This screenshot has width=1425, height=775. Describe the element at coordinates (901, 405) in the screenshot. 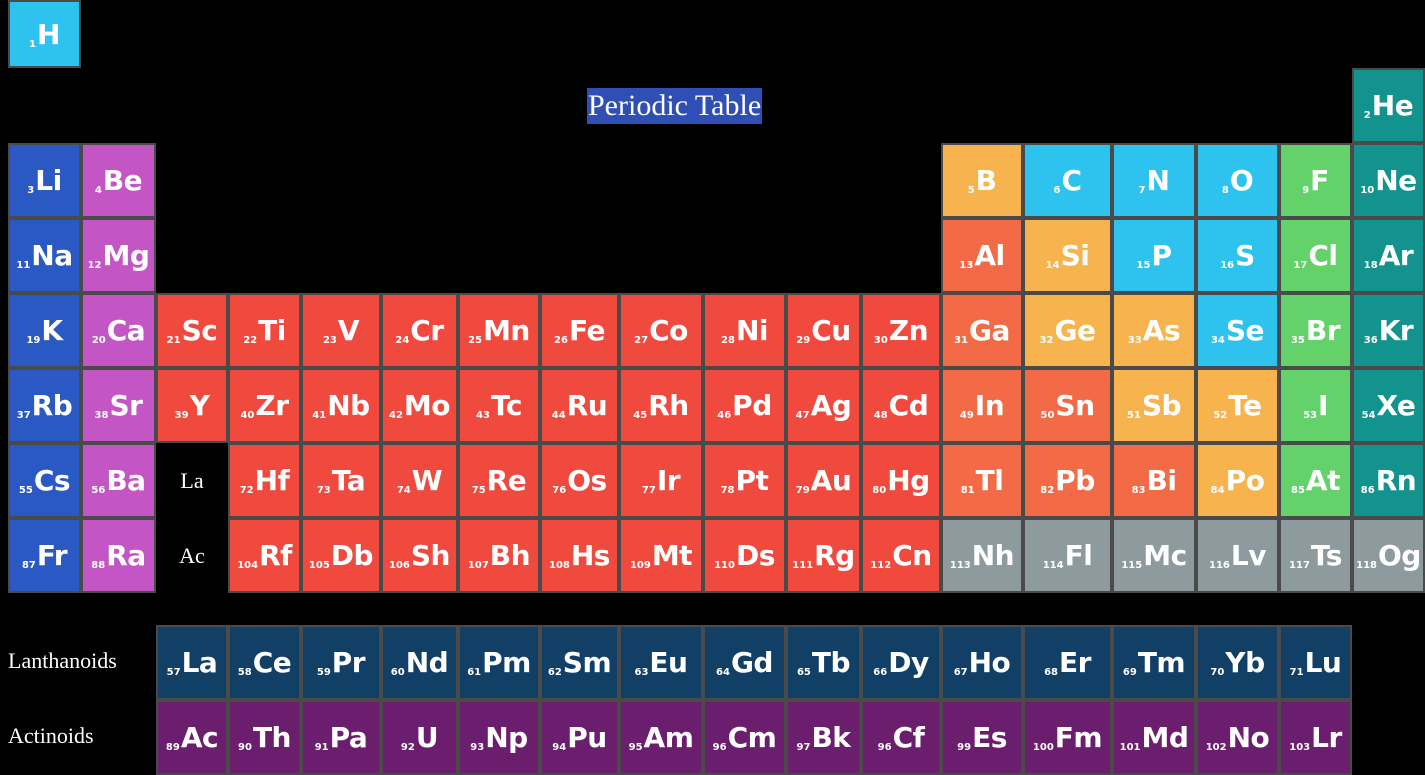

I see `element-cd: 48 Cd` at that location.